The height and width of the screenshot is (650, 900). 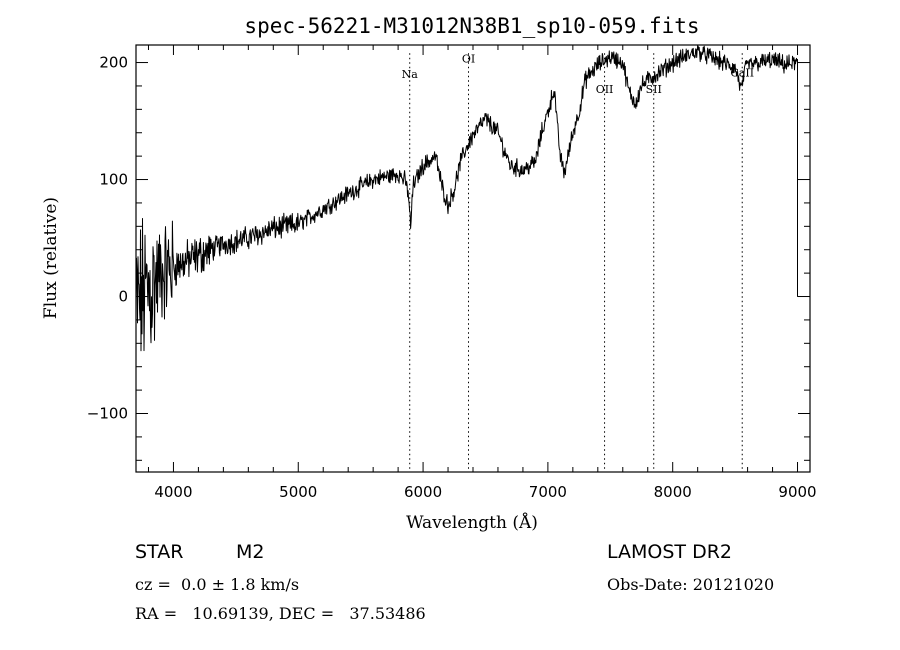 What do you see at coordinates (280, 613) in the screenshot?
I see `sky-coordinates: RA = 10.69139, DEC = 37.53486` at bounding box center [280, 613].